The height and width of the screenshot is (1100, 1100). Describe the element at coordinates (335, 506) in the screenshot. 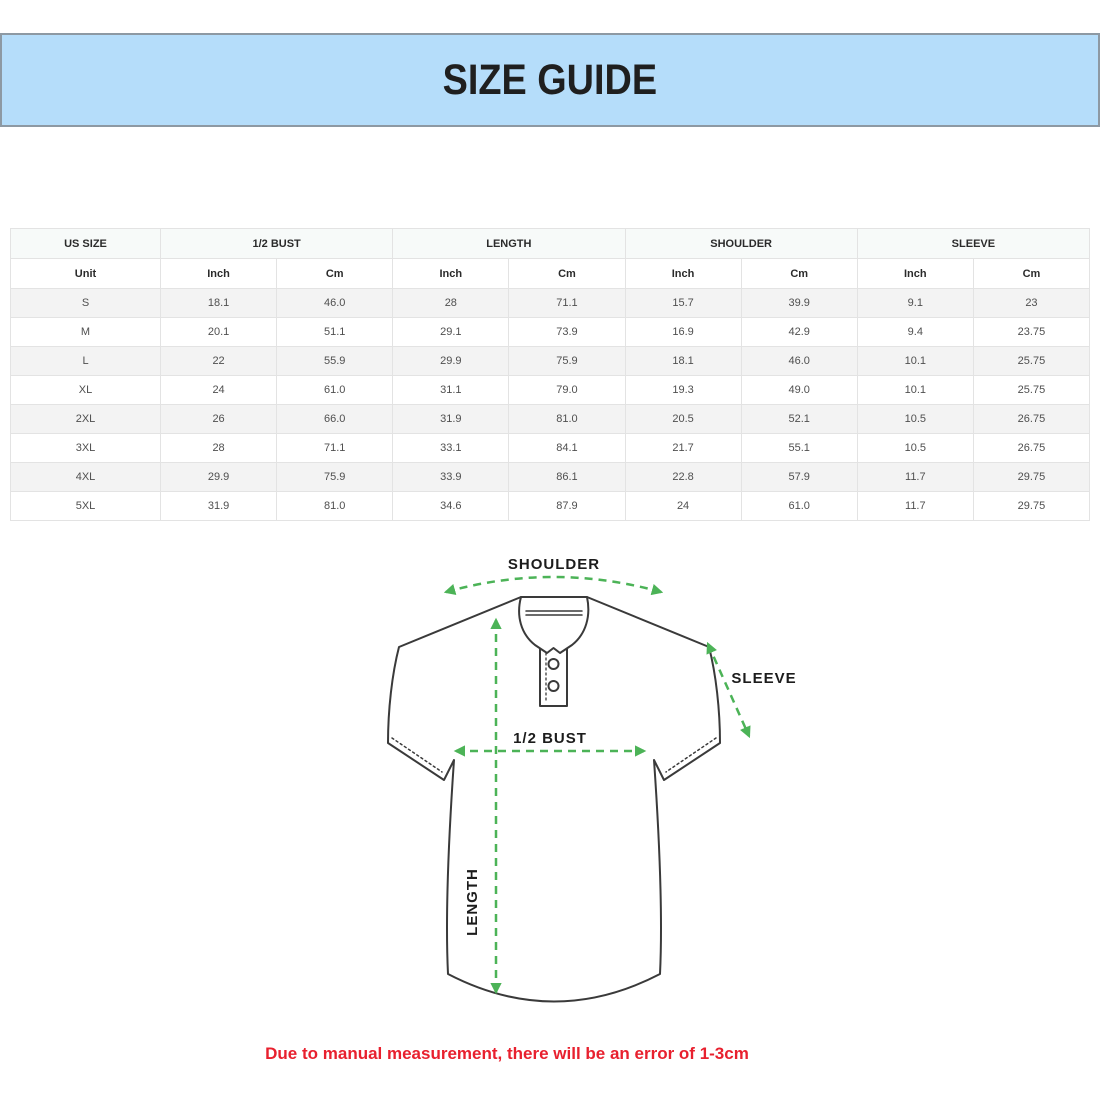

I see `value-cell: 81.0` at that location.